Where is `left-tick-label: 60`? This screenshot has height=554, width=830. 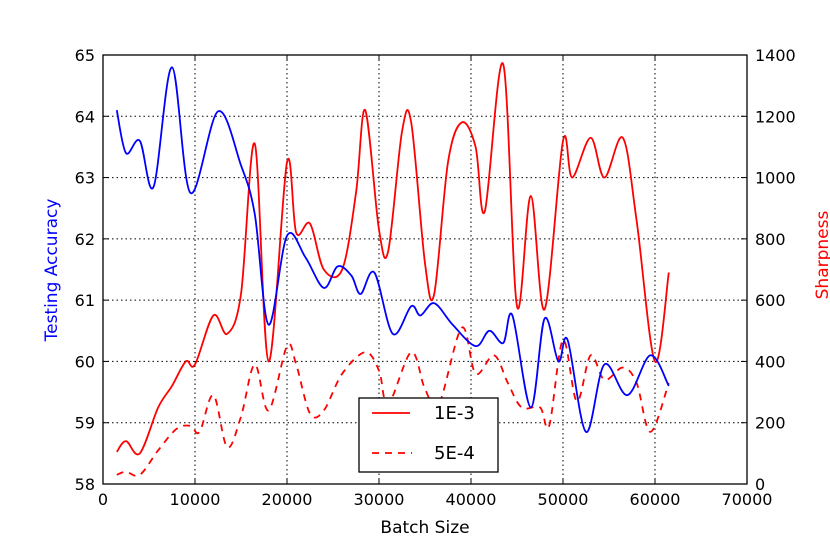 left-tick-label: 60 is located at coordinates (85, 361).